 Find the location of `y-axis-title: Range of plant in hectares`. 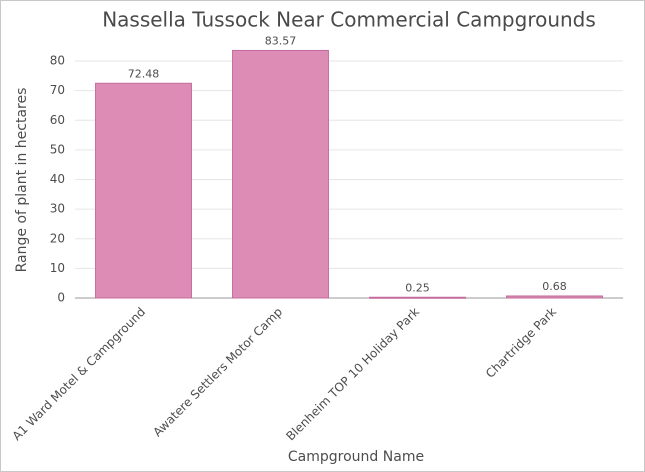

y-axis-title: Range of plant in hectares is located at coordinates (22, 180).